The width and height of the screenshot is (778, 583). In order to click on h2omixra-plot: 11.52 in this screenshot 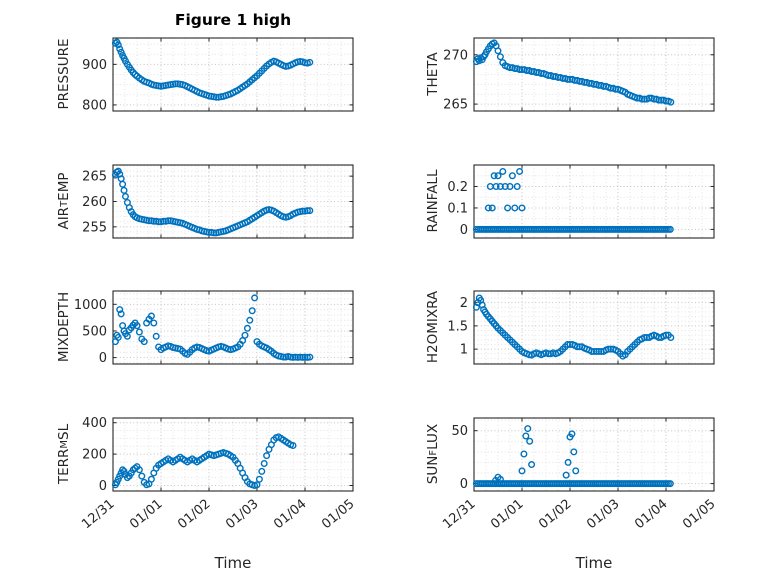, I will do `click(581, 327)`.